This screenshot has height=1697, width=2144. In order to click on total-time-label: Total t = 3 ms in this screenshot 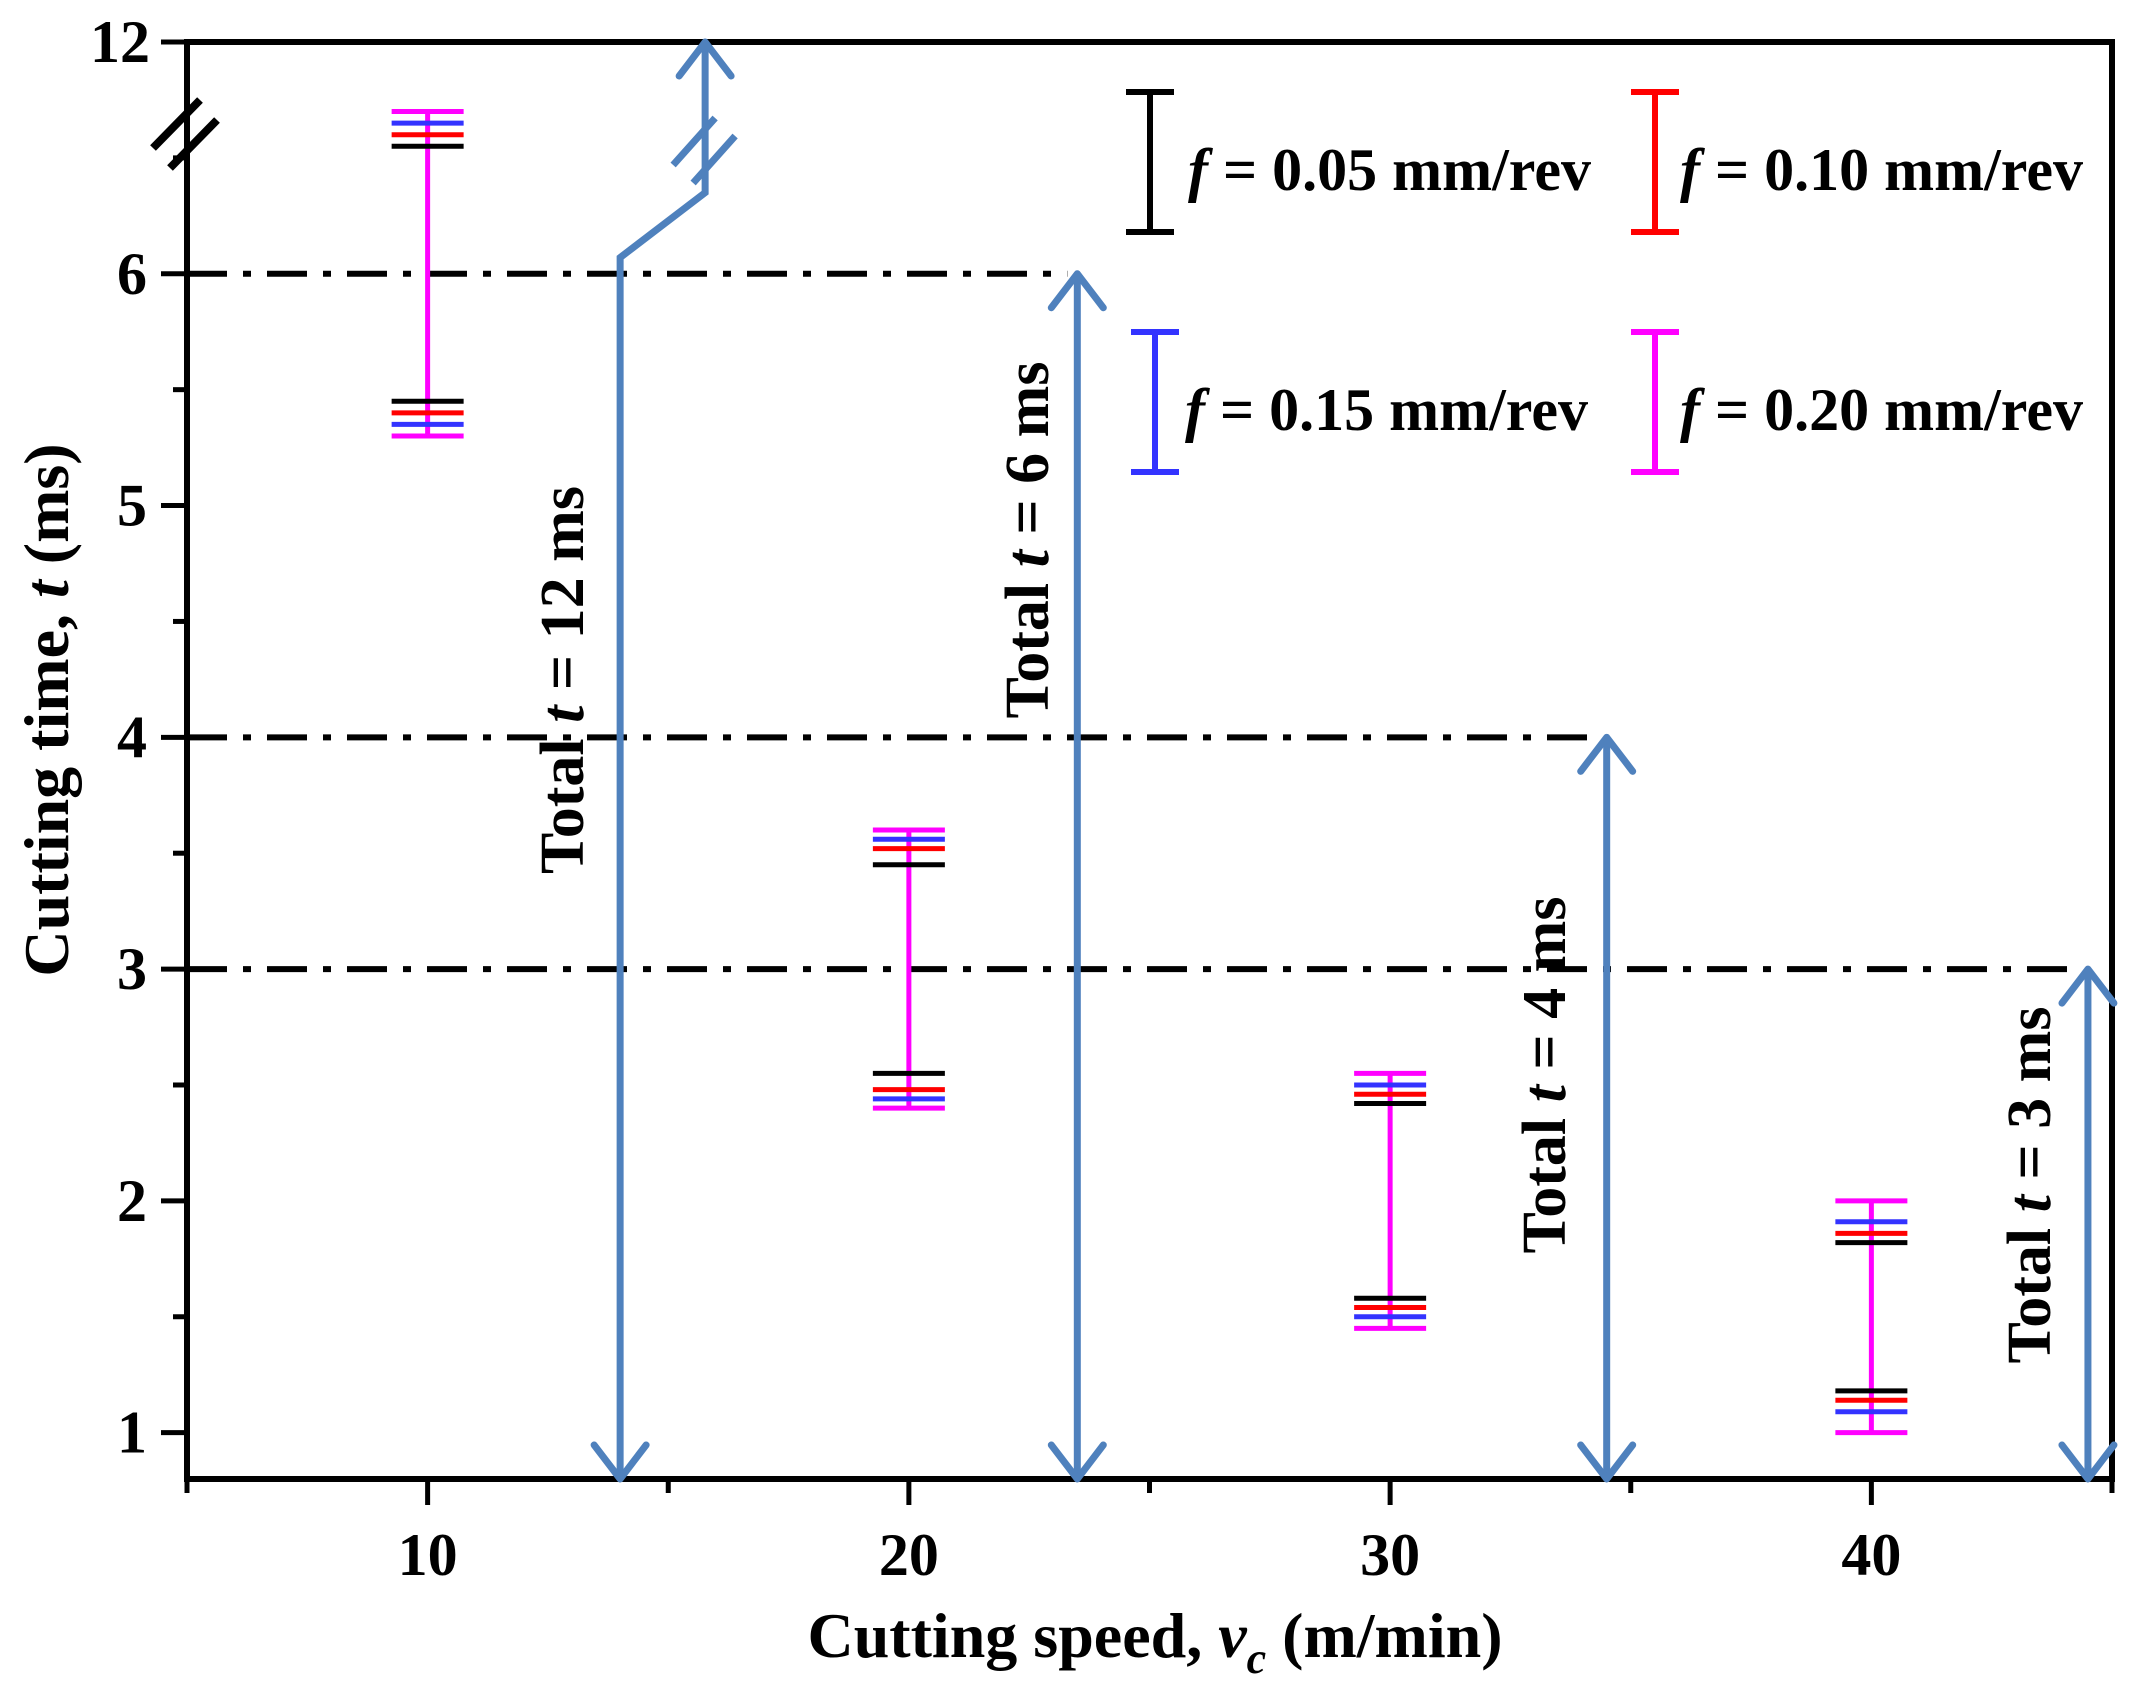, I will do `click(2030, 1185)`.